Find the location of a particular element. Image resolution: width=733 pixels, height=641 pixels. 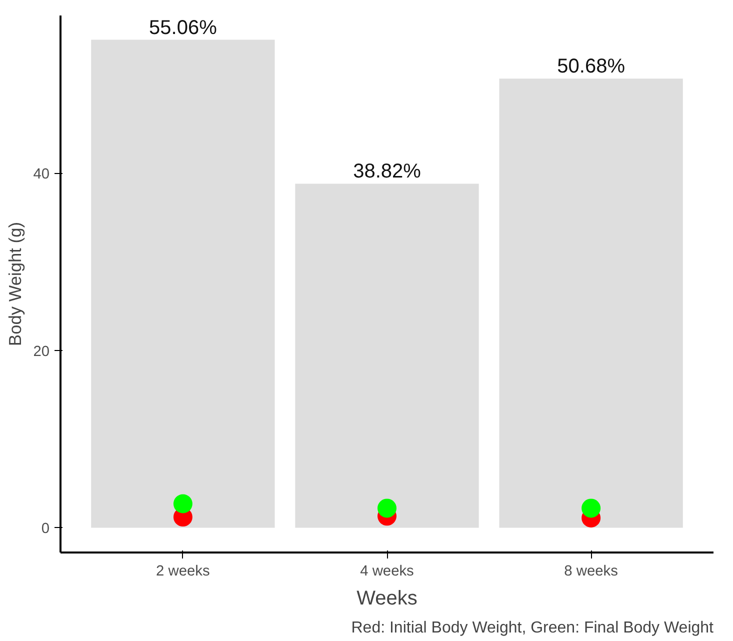

y-tick-label: 40 is located at coordinates (41, 174).